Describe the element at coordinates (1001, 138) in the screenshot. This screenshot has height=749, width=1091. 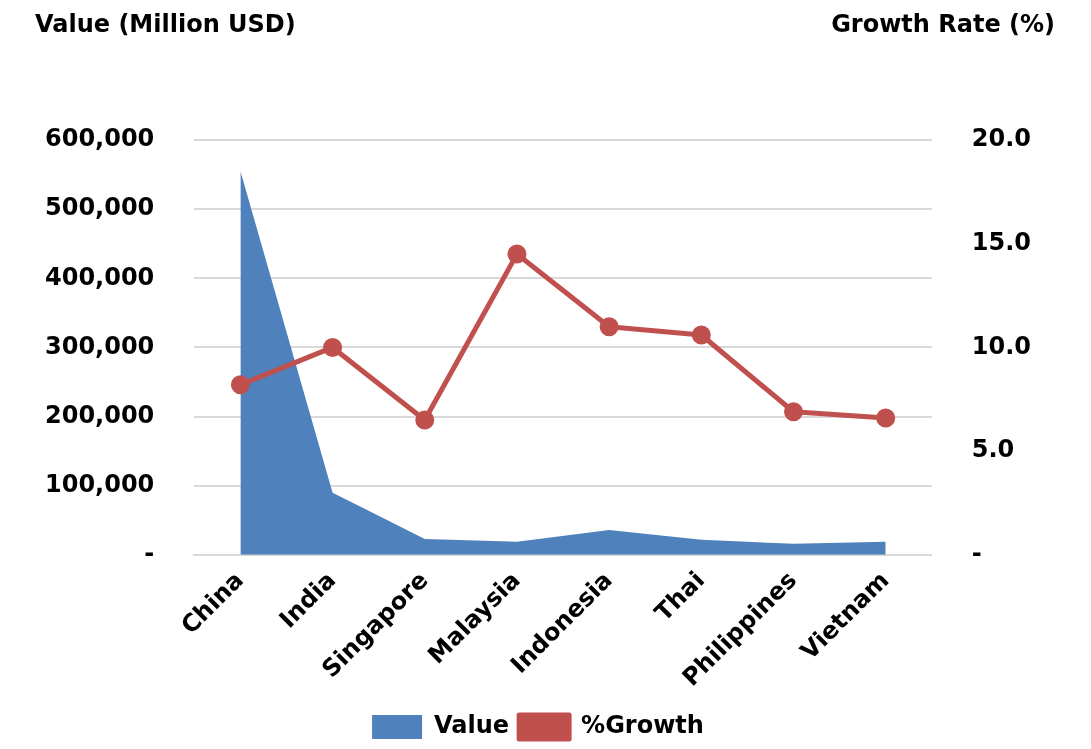
I see `y2-tick-label: 20.0` at that location.